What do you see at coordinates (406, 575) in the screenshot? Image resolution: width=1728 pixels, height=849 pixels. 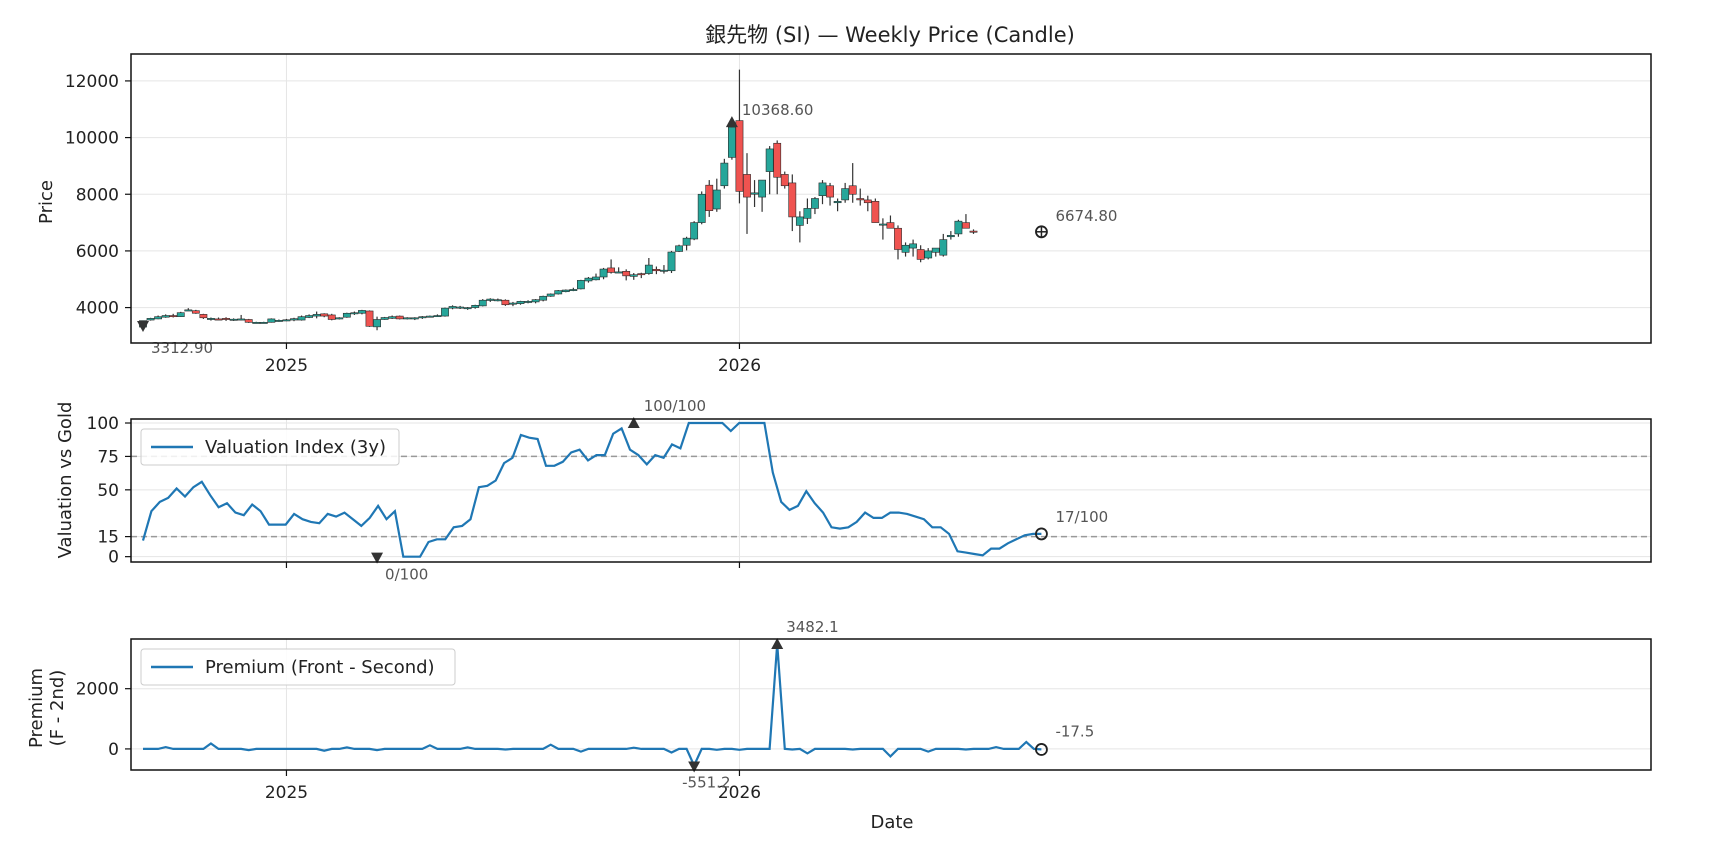 I see `value-annotation: 0/100` at bounding box center [406, 575].